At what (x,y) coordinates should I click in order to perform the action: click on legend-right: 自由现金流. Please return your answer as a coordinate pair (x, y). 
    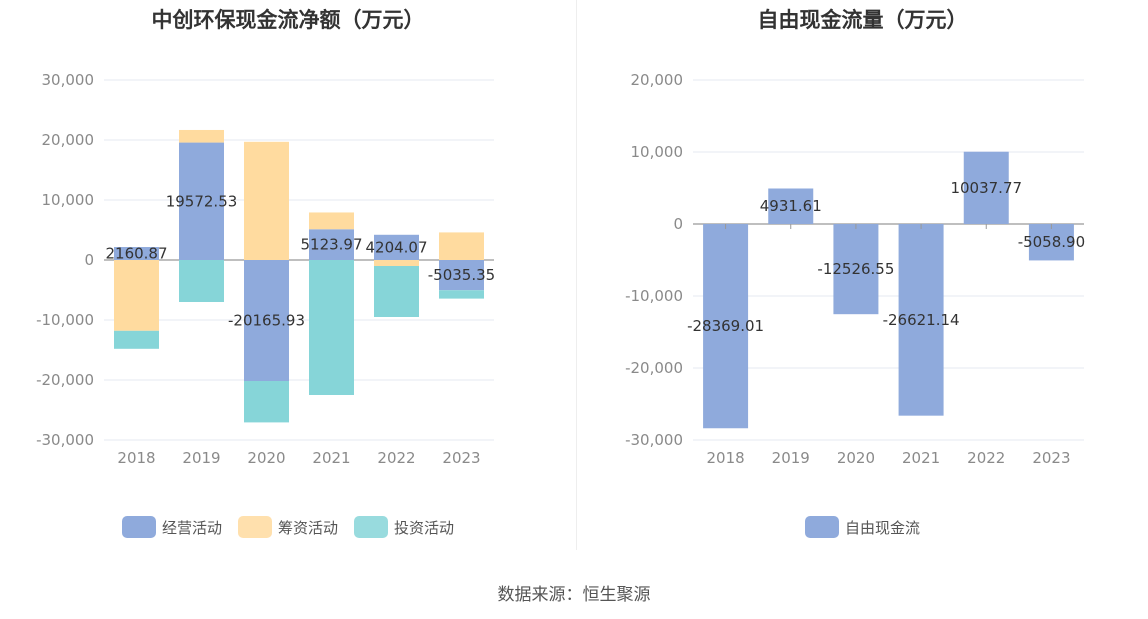
    Looking at the image, I should click on (862, 527).